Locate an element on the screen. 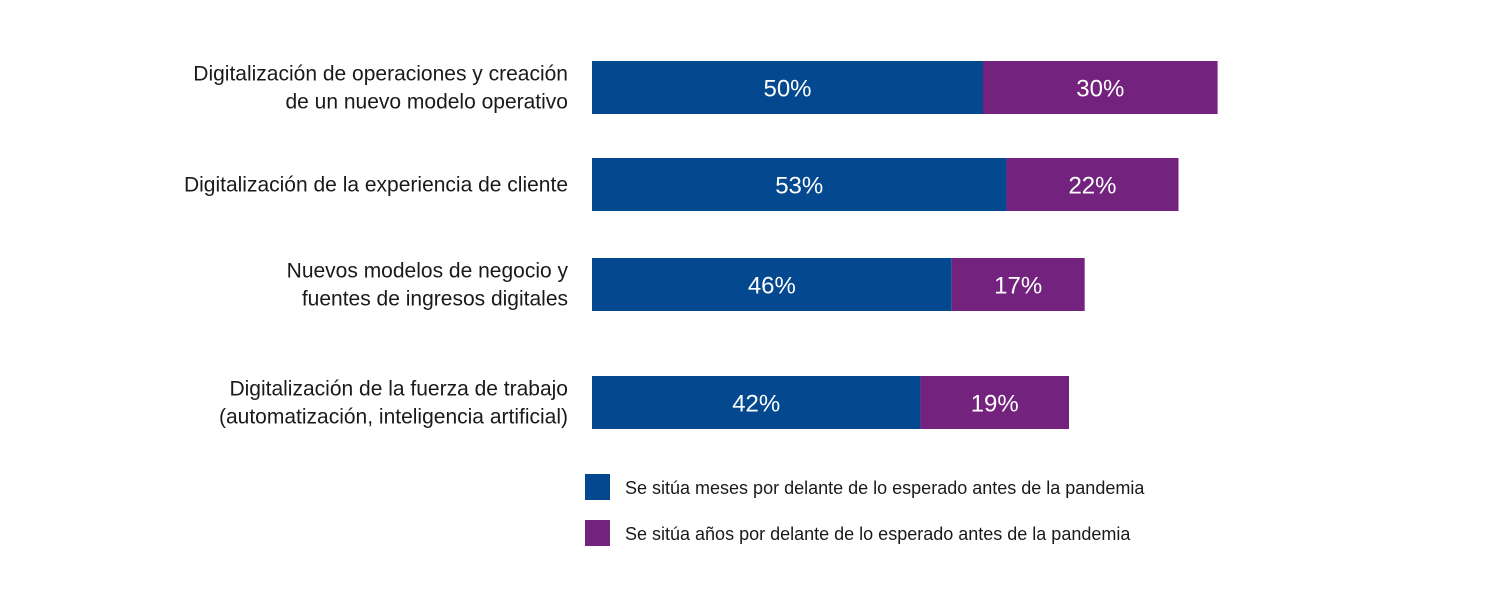  data-label: 30% is located at coordinates (1100, 89).